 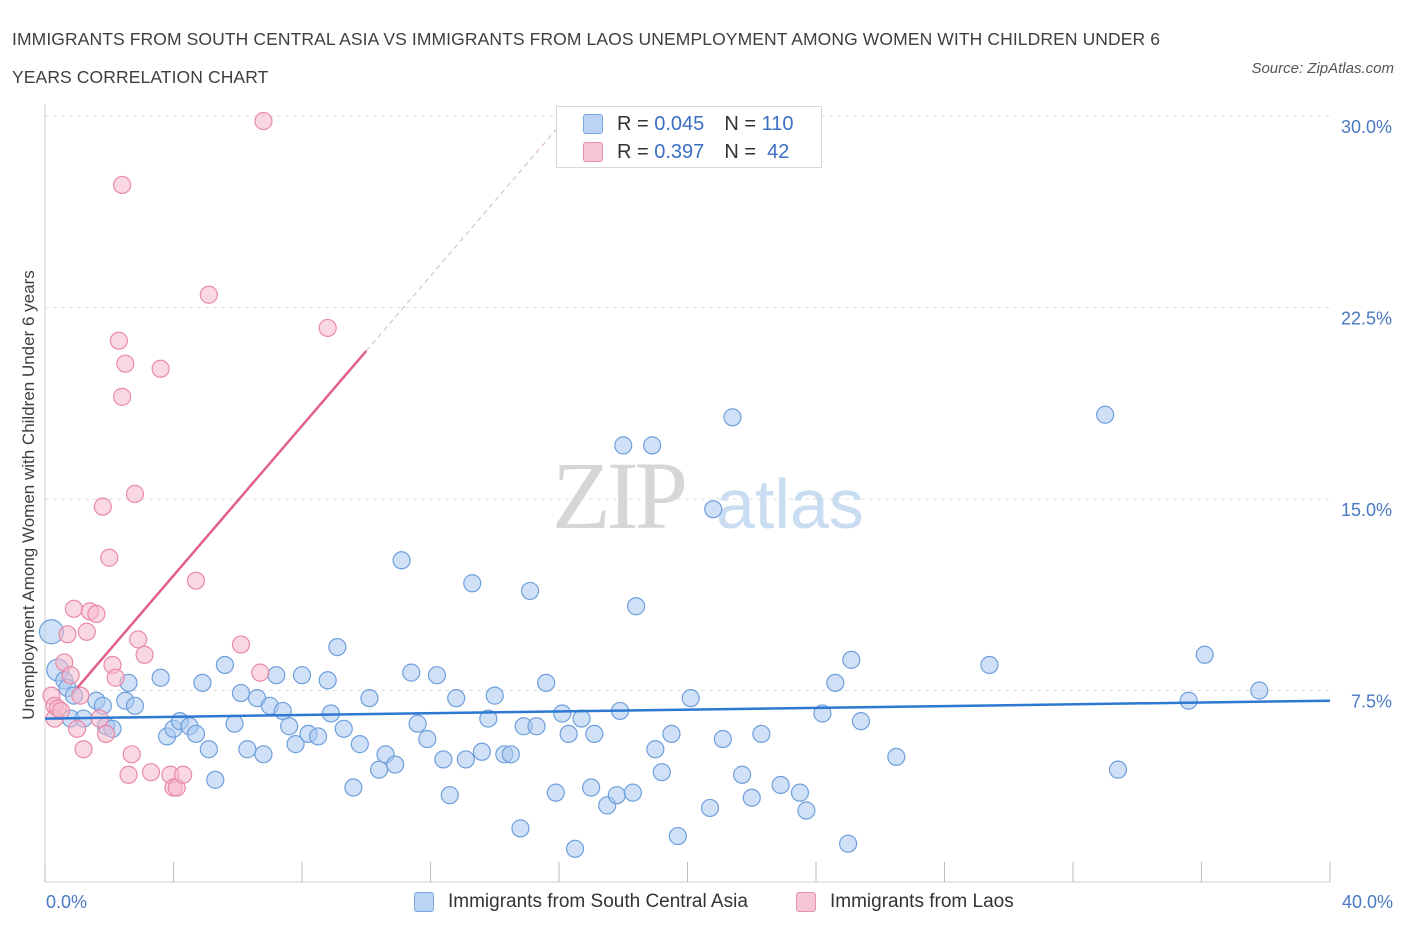 I want to click on legend-row-south-central-asia: R = 0.045 N = 110, so click(x=688, y=124).